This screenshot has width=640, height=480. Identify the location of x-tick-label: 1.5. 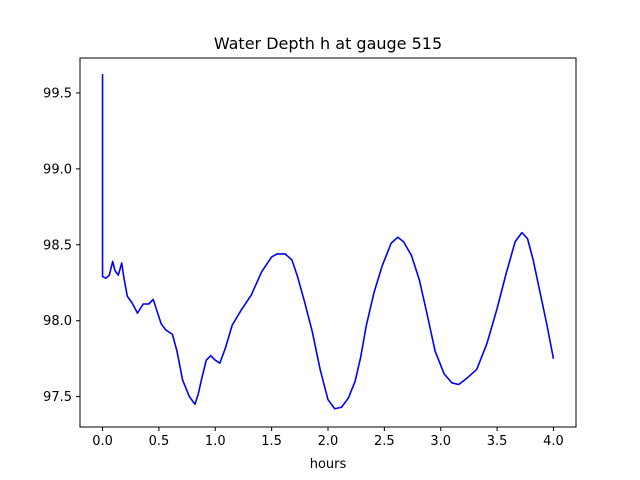
(271, 441).